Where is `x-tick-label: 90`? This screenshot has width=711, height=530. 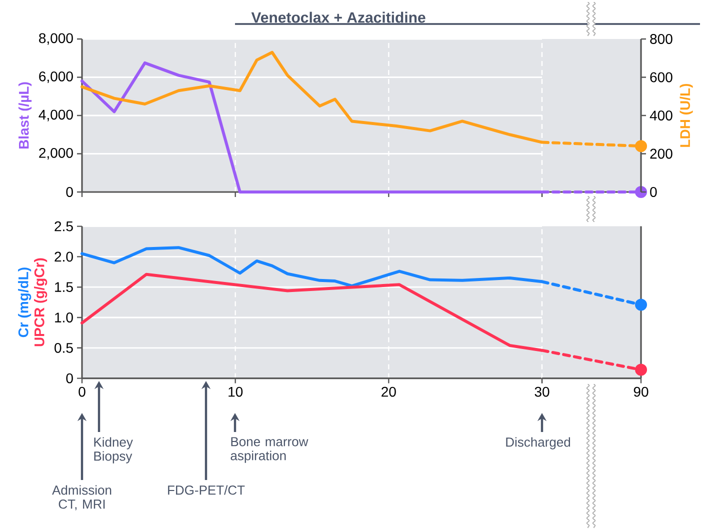
x-tick-label: 90 is located at coordinates (641, 391).